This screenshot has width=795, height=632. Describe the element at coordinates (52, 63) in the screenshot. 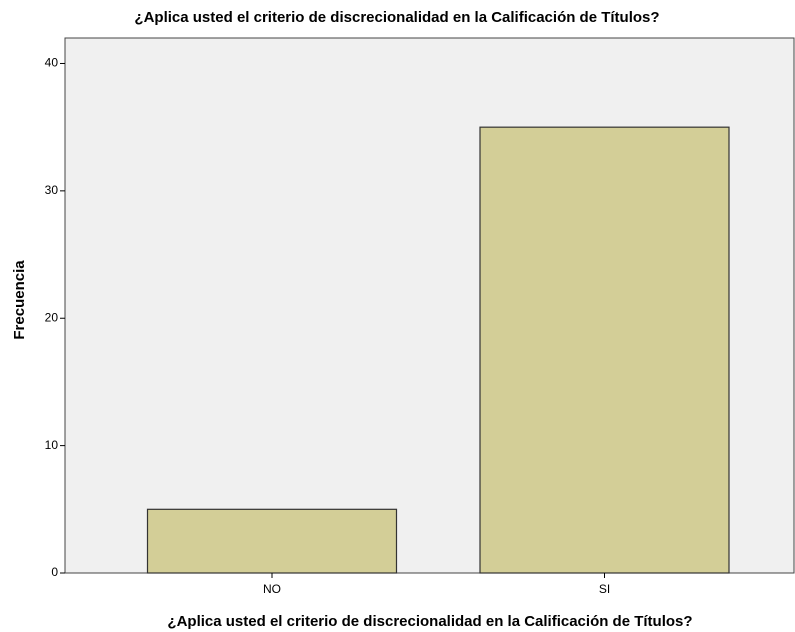

I see `y-tick-label: 40` at that location.